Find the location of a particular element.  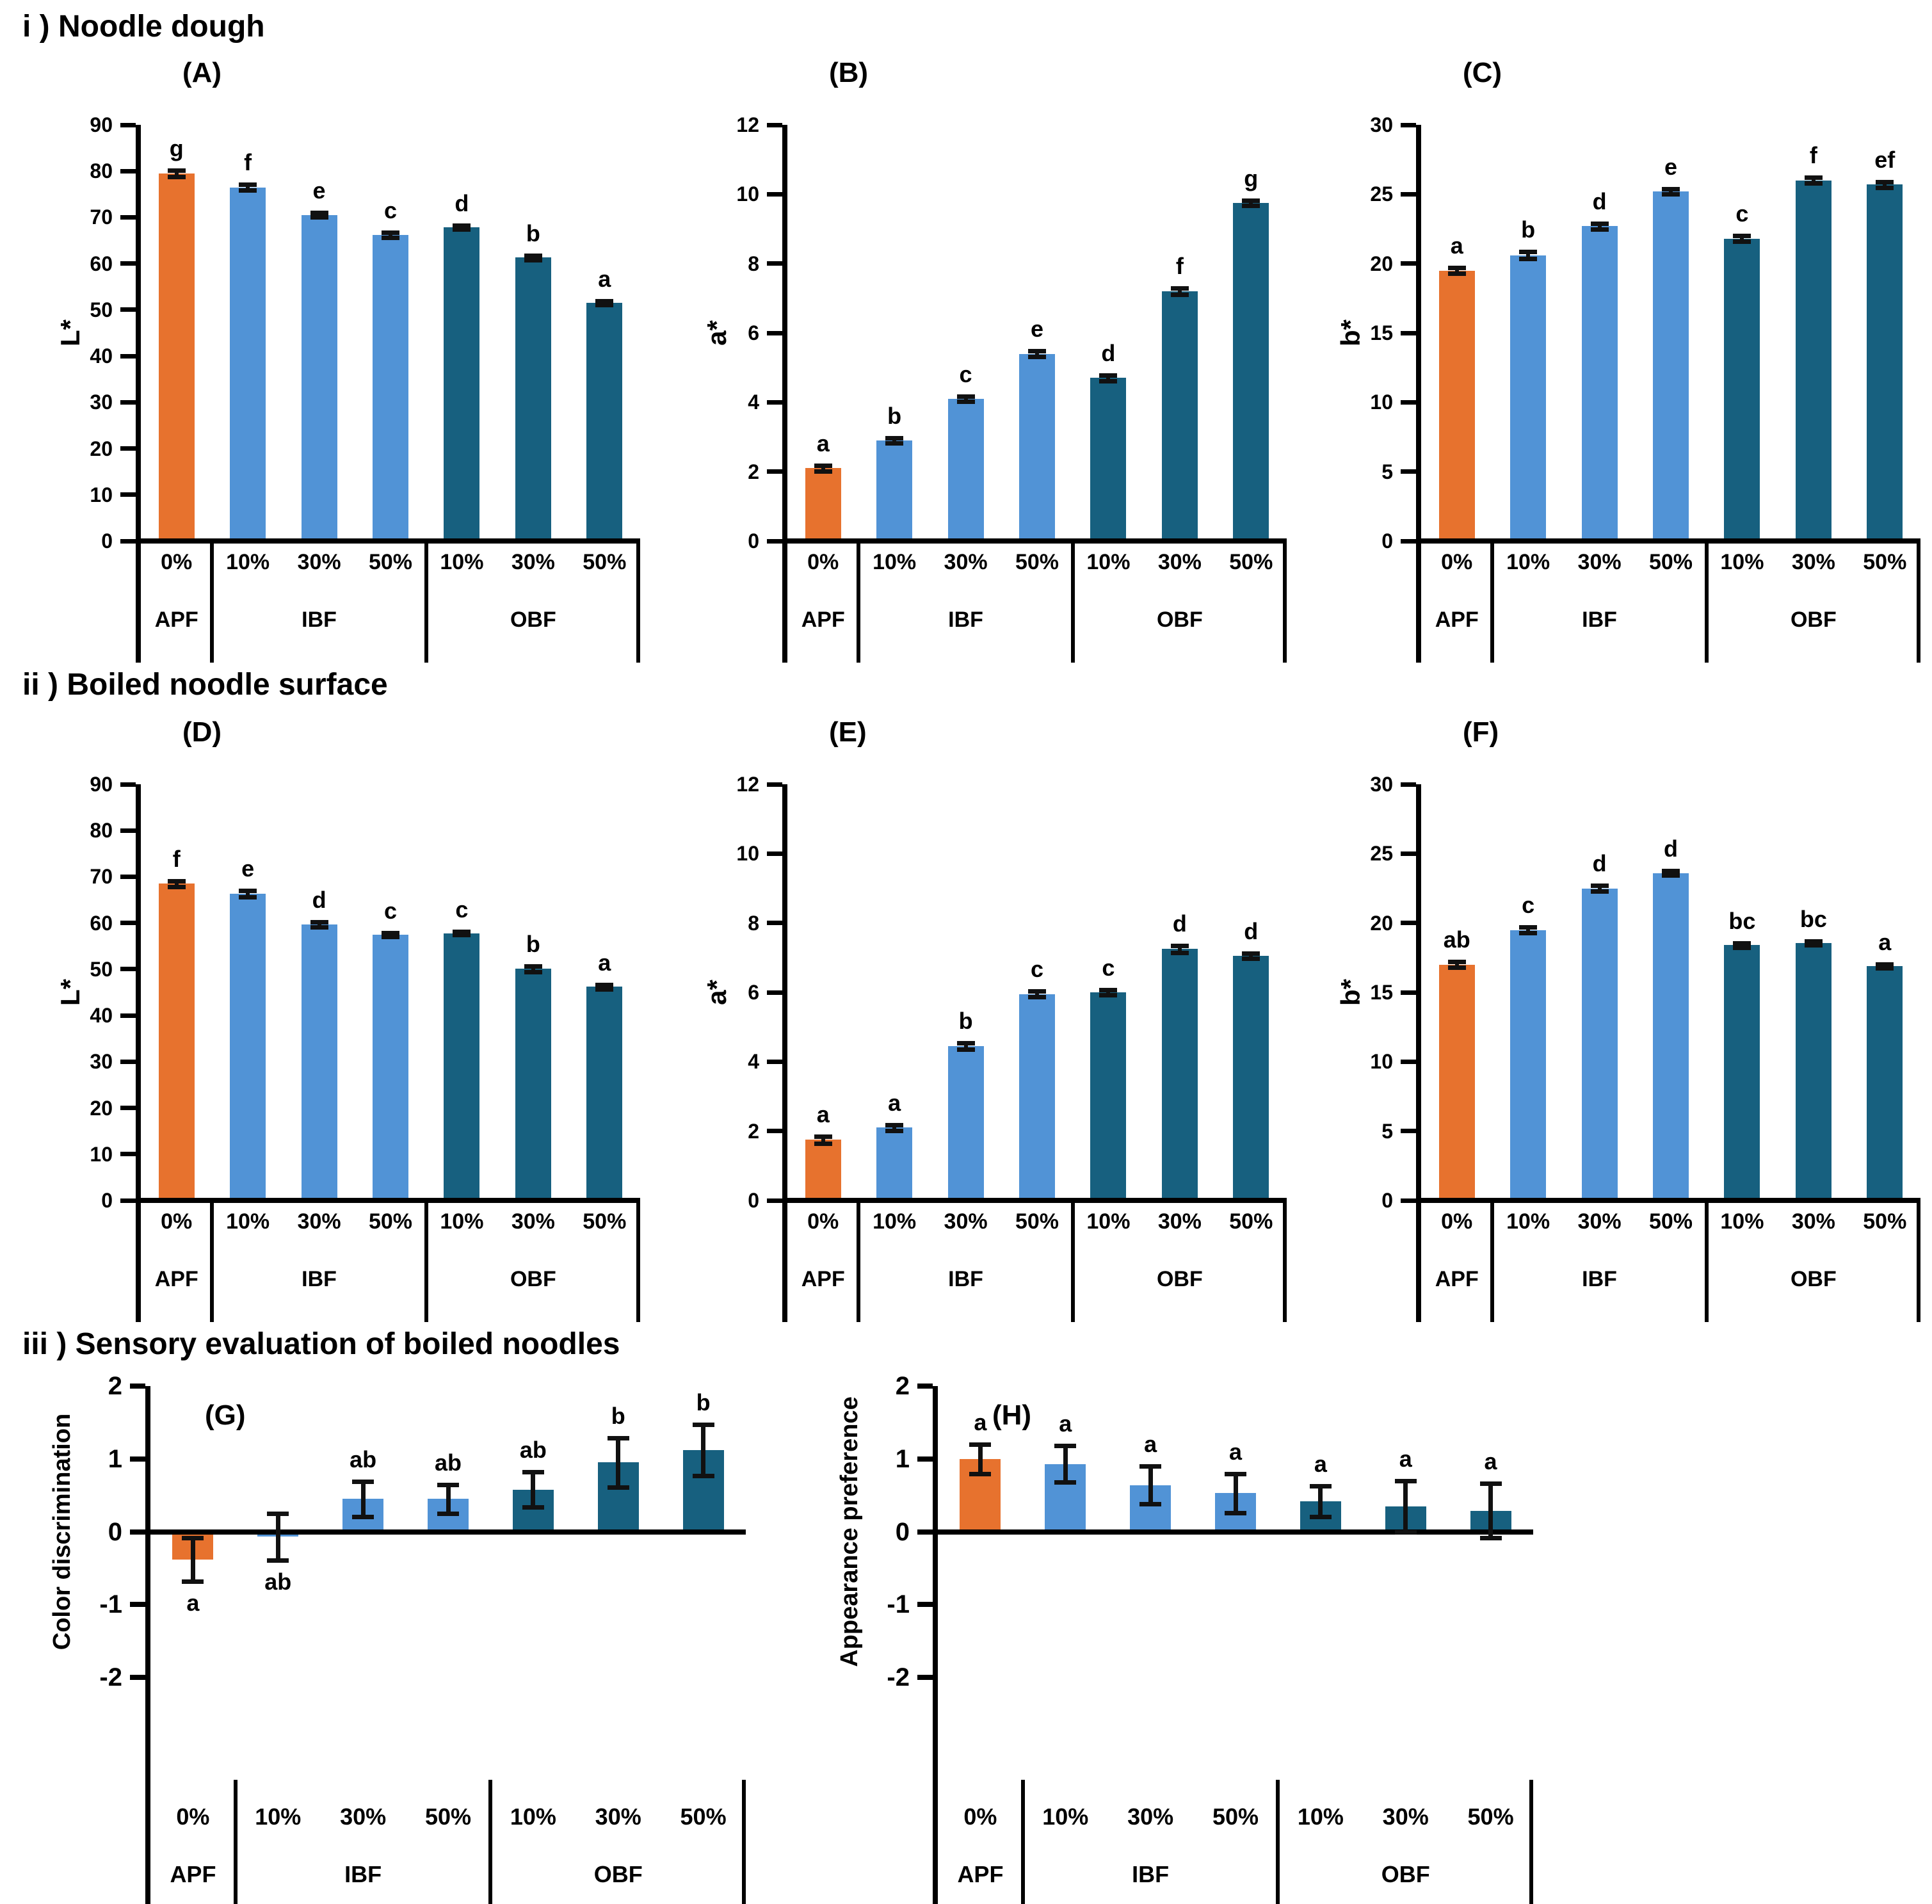

x-group-label-E-IBF: IBF is located at coordinates (965, 1279).